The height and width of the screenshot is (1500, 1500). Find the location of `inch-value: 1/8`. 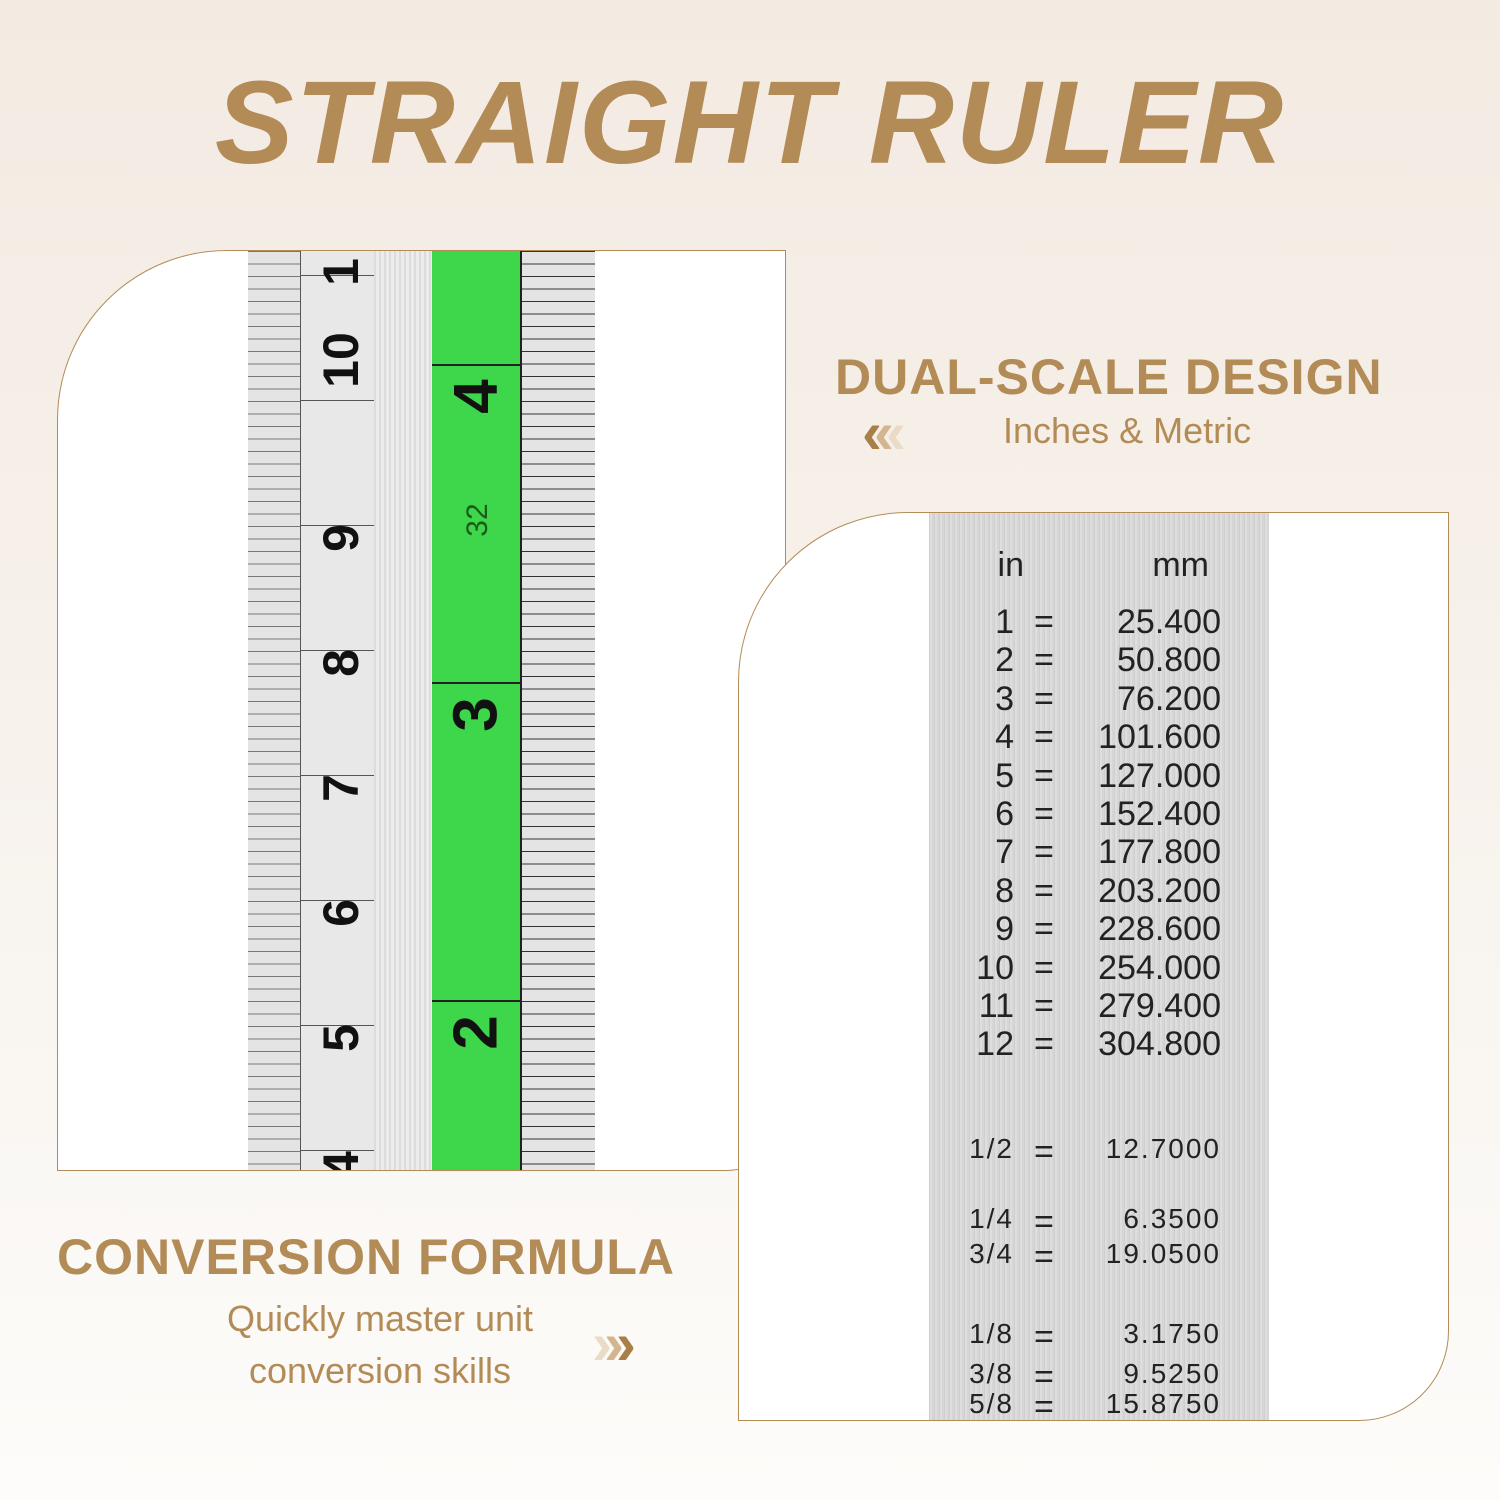

inch-value: 1/8 is located at coordinates (991, 1333).